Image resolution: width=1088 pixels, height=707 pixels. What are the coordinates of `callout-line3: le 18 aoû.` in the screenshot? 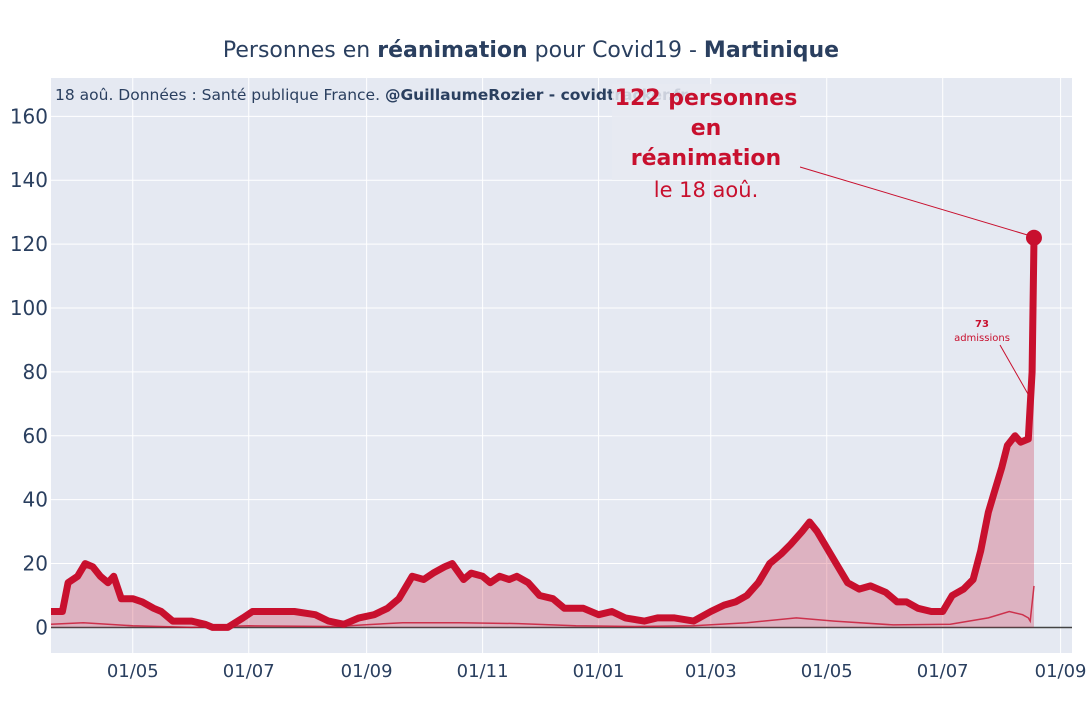 It's located at (706, 190).